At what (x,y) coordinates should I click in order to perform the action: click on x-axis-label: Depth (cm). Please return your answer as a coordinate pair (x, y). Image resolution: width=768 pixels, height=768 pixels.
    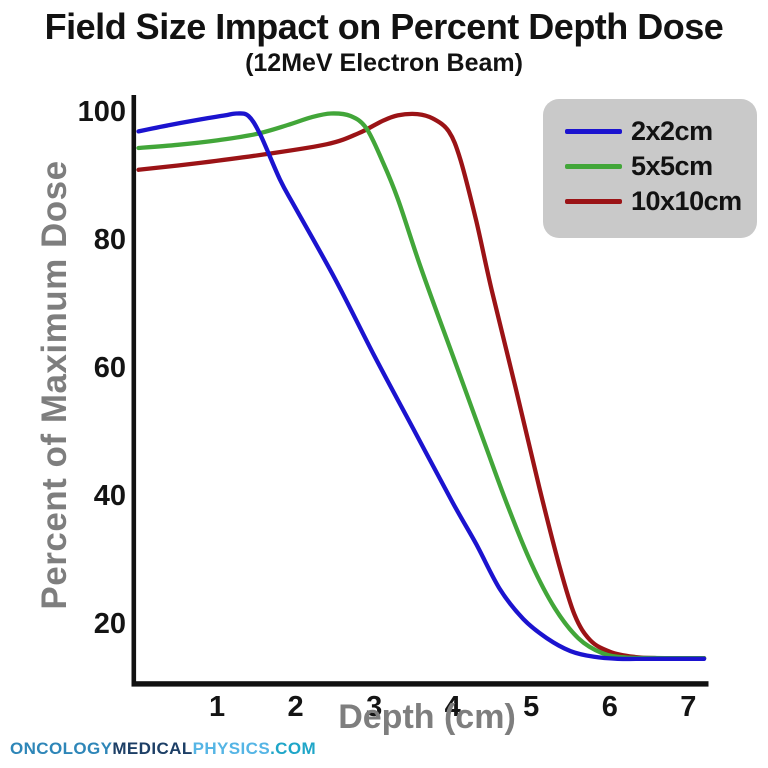
    Looking at the image, I should click on (427, 717).